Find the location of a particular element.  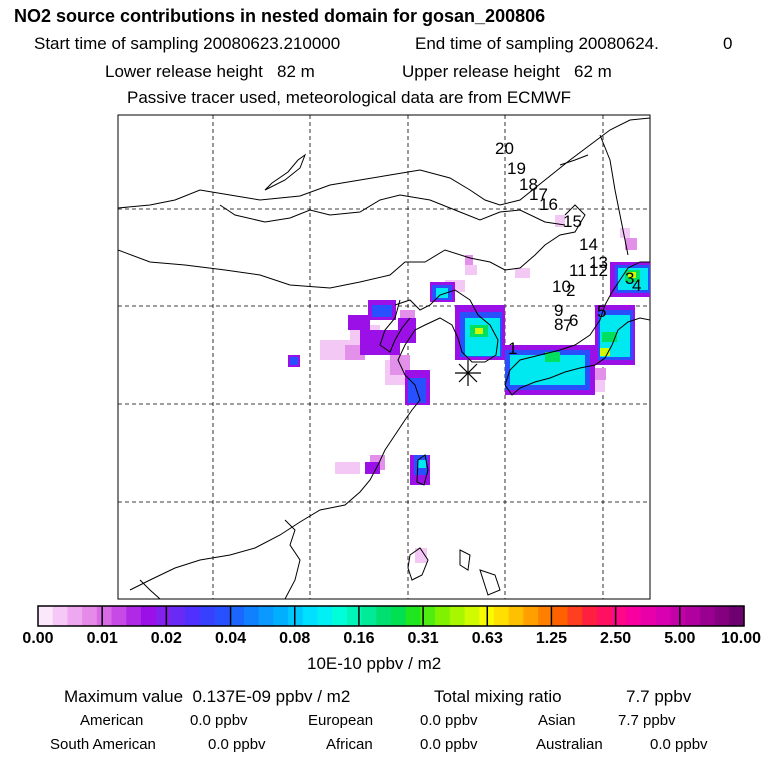

trajectory-label: 5 is located at coordinates (601, 311).